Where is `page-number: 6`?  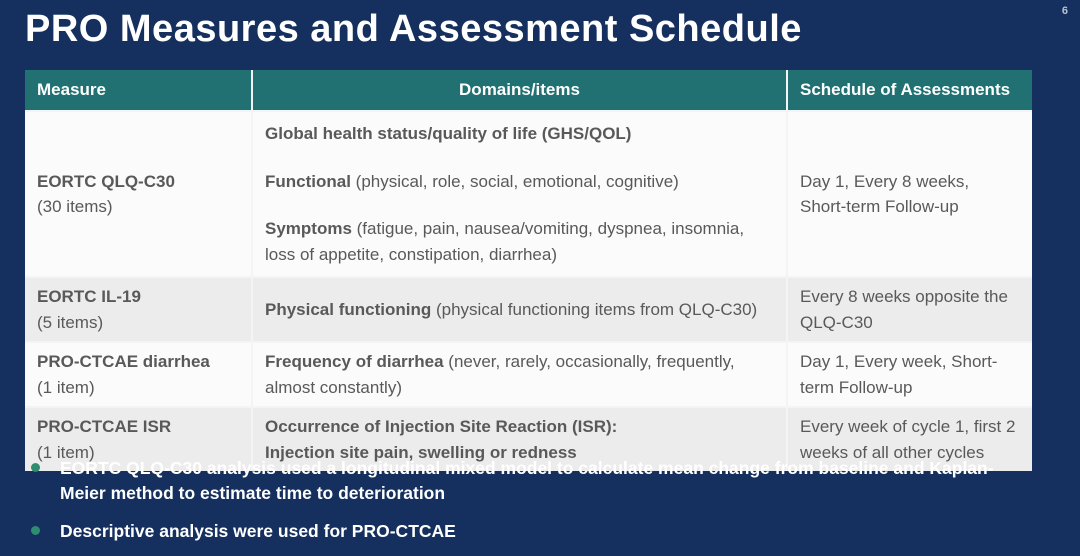
page-number: 6 is located at coordinates (1064, 11).